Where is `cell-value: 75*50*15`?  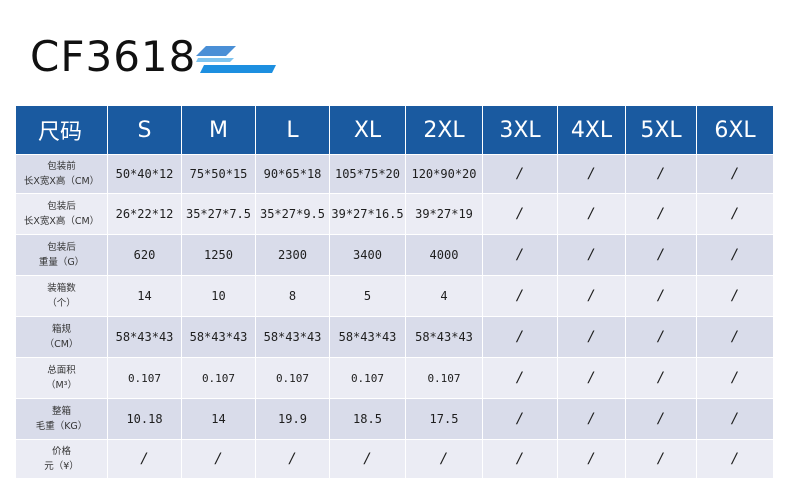
cell-value: 75*50*15 is located at coordinates (219, 174).